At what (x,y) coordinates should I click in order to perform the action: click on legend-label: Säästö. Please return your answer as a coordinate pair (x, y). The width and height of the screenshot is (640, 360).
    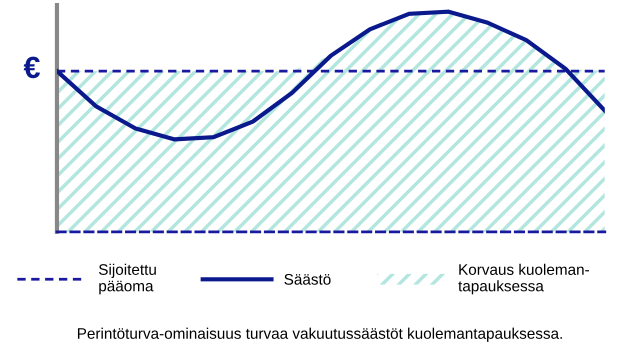
    Looking at the image, I should click on (307, 279).